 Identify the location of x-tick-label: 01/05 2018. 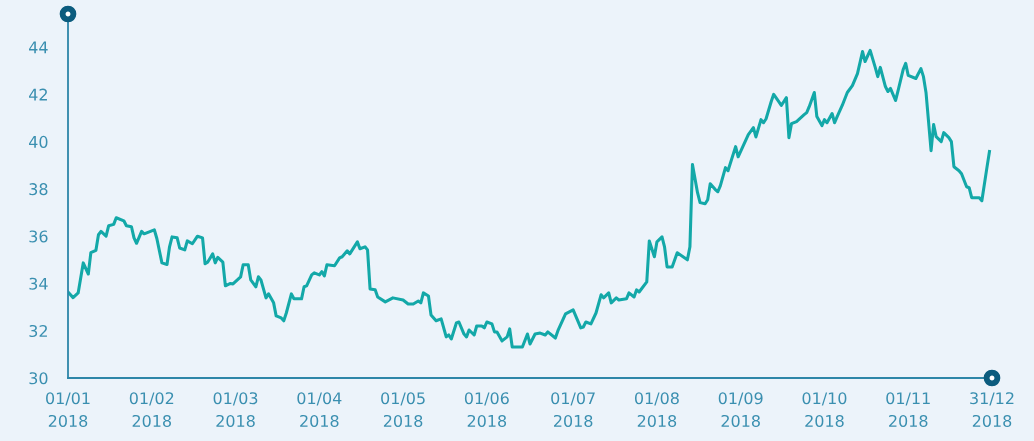
(403, 409).